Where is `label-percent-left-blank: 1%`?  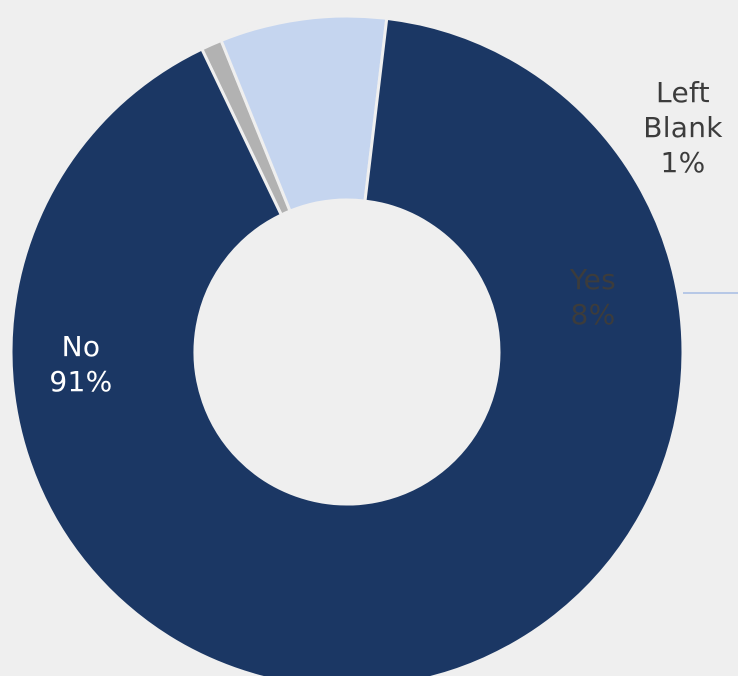
label-percent-left-blank: 1% is located at coordinates (682, 162).